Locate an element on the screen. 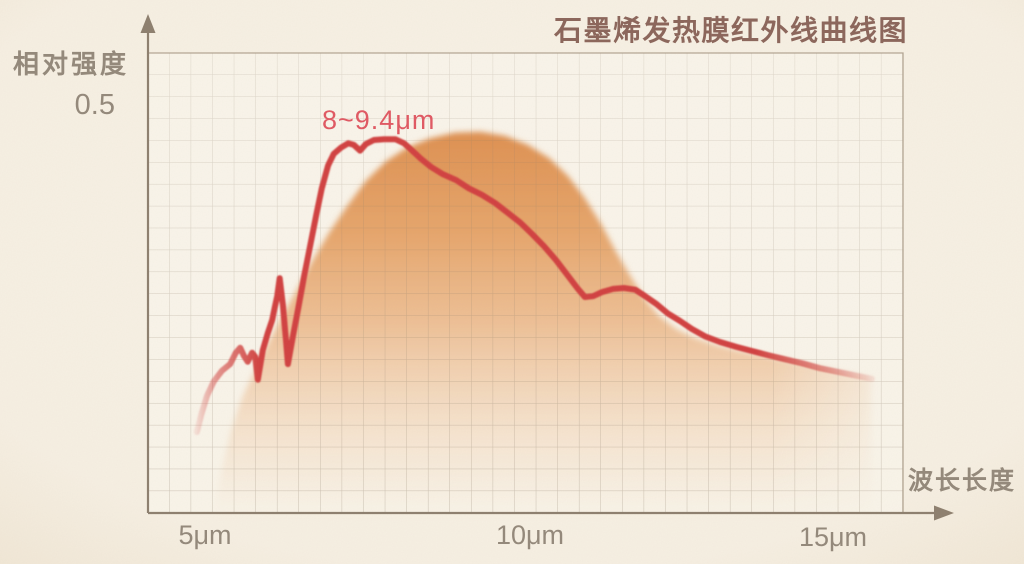  chart-title: 石墨烯发热膜红外线曲线图 is located at coordinates (730, 30).